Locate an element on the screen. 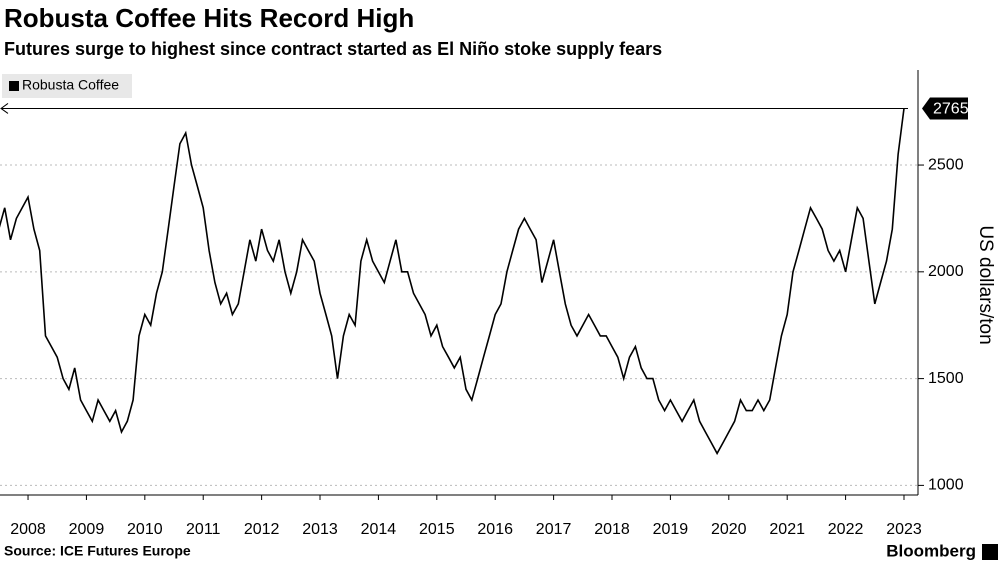 The width and height of the screenshot is (1003, 569). x-tick-label: 2020 is located at coordinates (729, 529).